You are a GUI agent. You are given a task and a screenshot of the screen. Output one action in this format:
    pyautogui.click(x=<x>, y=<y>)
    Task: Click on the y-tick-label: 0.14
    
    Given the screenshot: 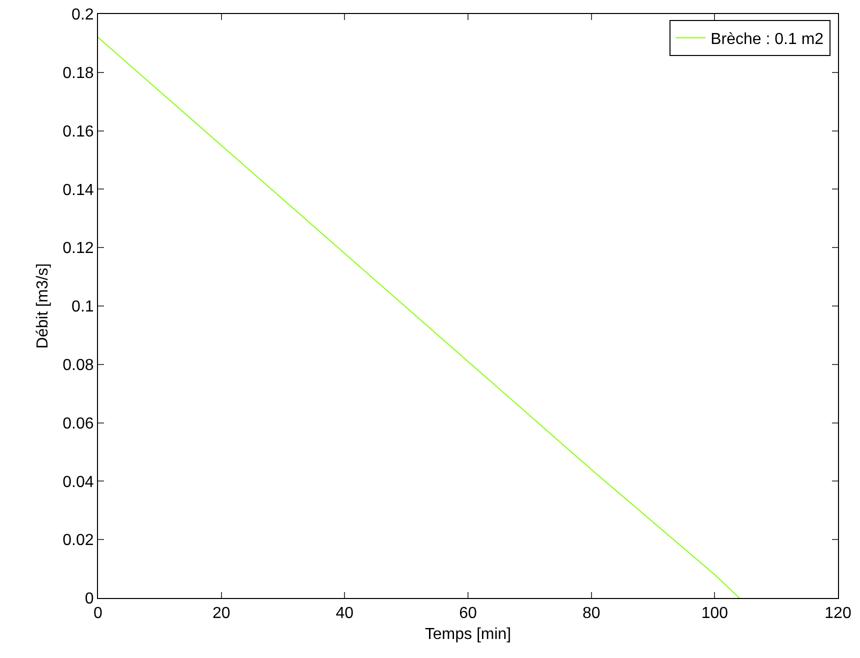 What is the action you would take?
    pyautogui.click(x=78, y=190)
    